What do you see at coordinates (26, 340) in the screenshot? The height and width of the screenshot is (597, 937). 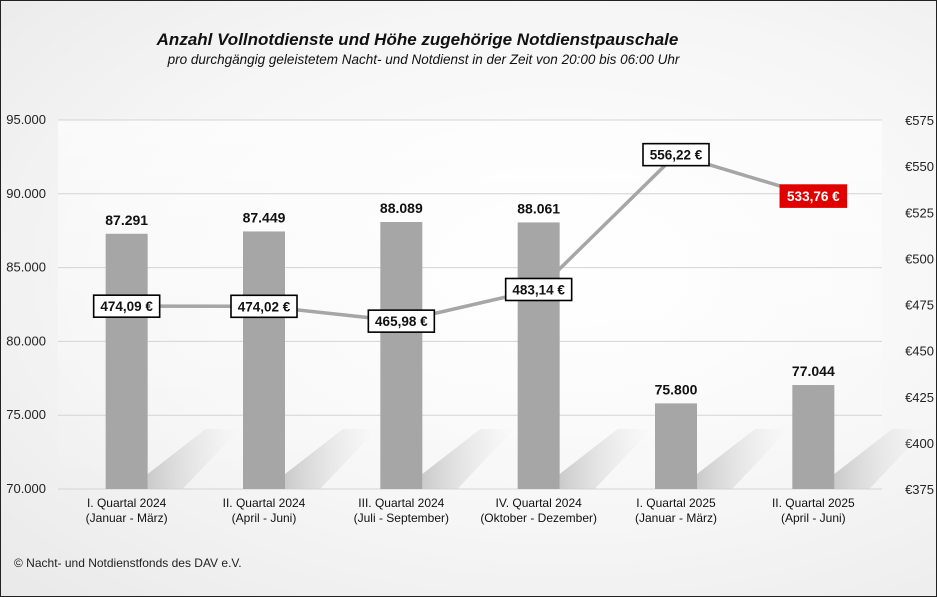 I see `left-tick-label: 80.000` at bounding box center [26, 340].